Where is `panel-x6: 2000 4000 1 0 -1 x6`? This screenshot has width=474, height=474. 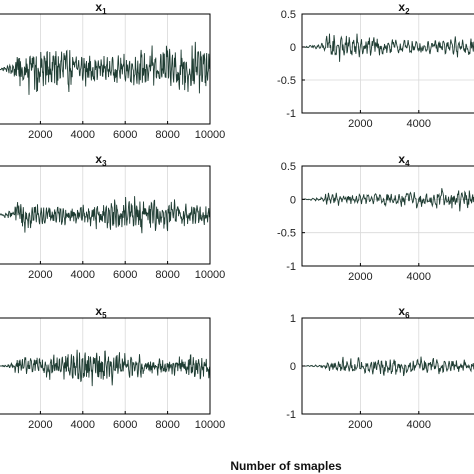
panel-x6: 2000 4000 1 0 -1 x6 is located at coordinates (380, 367).